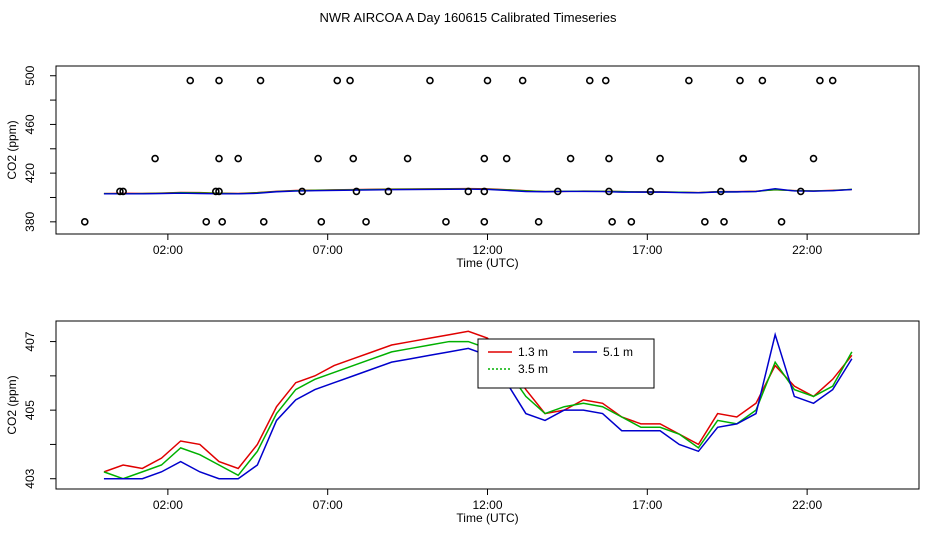 The image size is (936, 540). What do you see at coordinates (533, 369) in the screenshot?
I see `legend-label: 3.5 m` at bounding box center [533, 369].